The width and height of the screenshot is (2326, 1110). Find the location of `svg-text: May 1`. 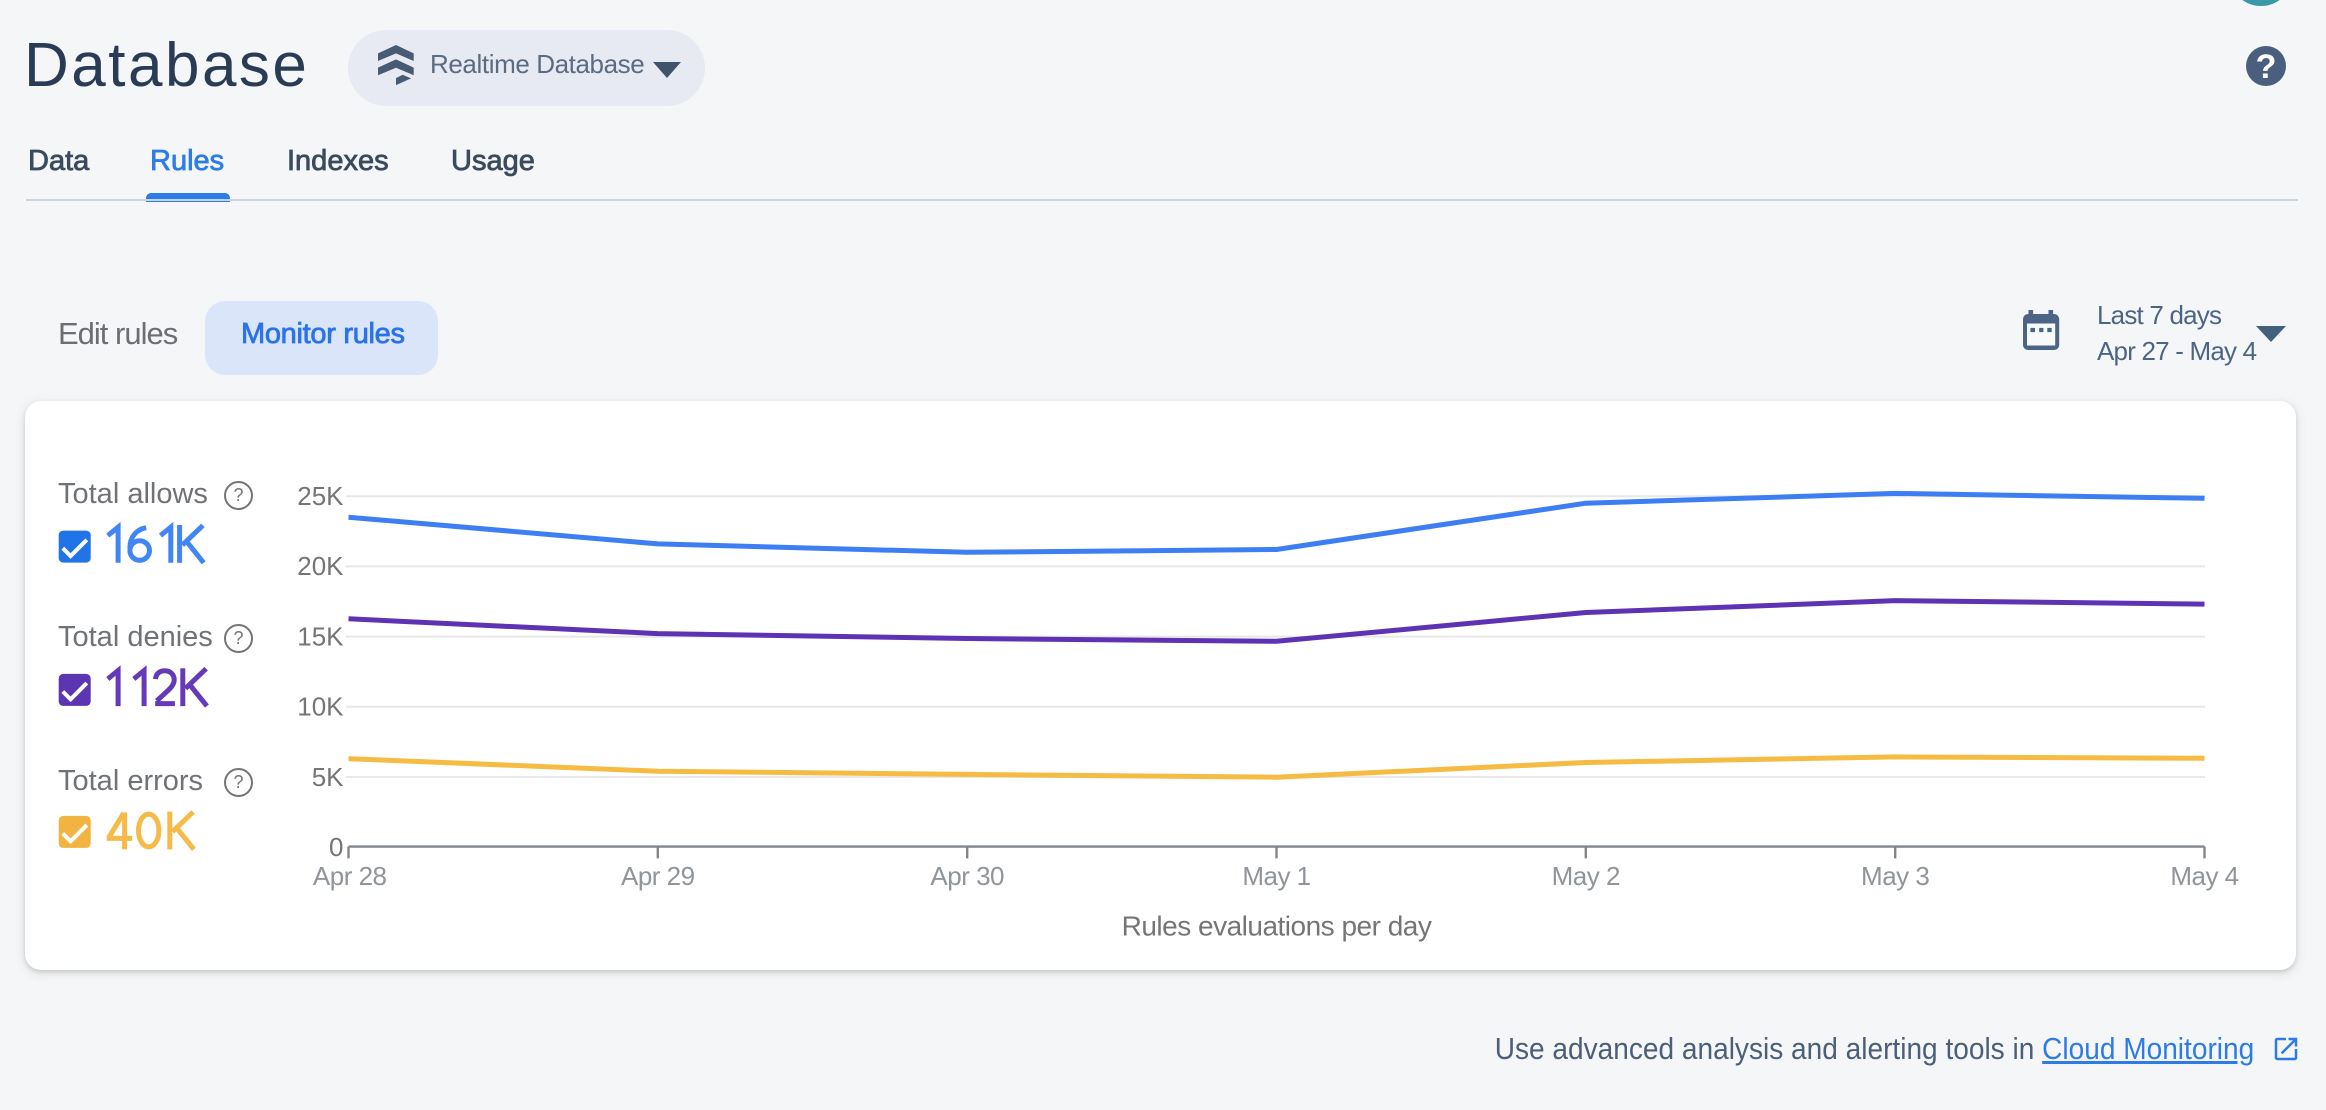

svg-text: May 1 is located at coordinates (1276, 876).